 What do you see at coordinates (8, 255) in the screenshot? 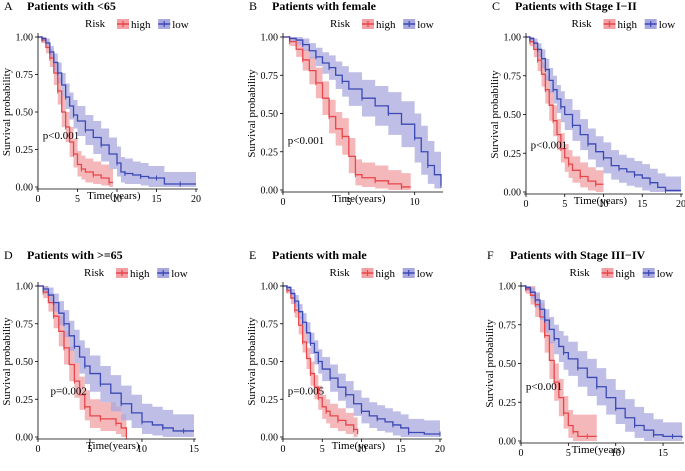
I see `panel-letter: D` at bounding box center [8, 255].